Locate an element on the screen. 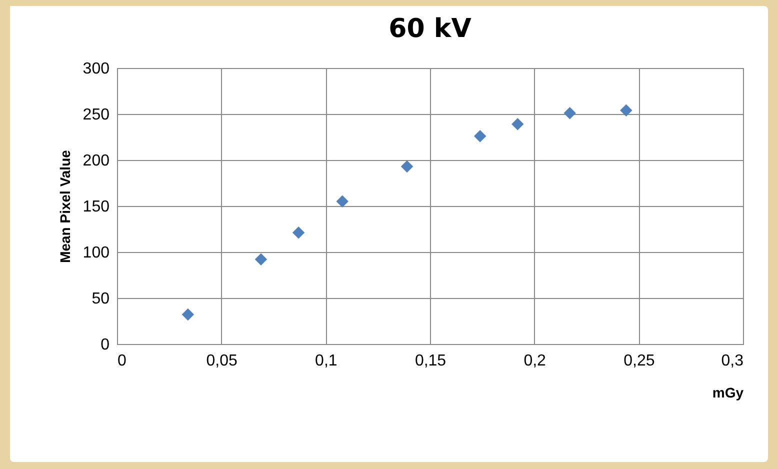  x-tick-label: 0,05 is located at coordinates (222, 361).